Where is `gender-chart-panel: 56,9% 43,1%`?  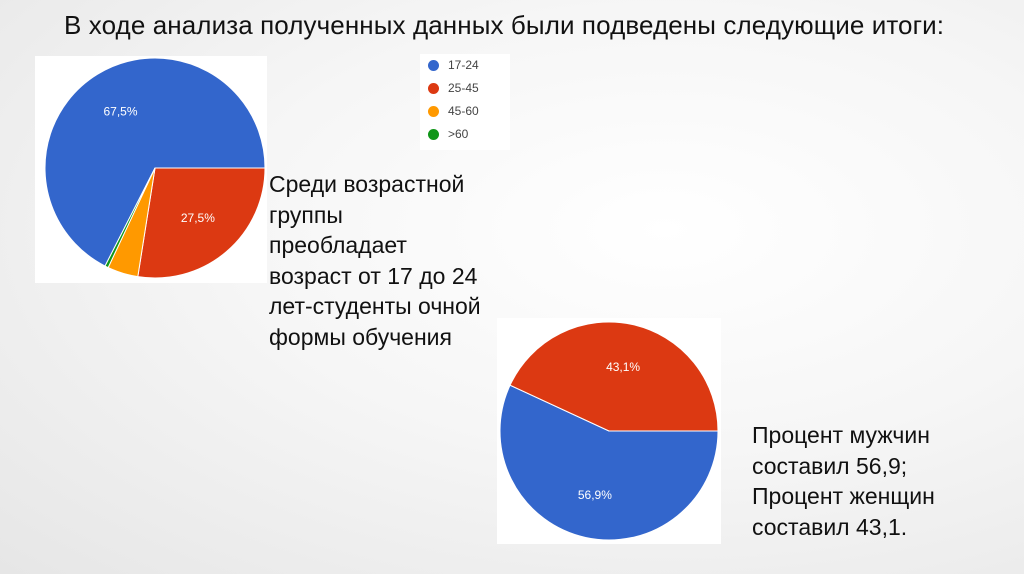
gender-chart-panel: 56,9% 43,1% is located at coordinates (609, 431).